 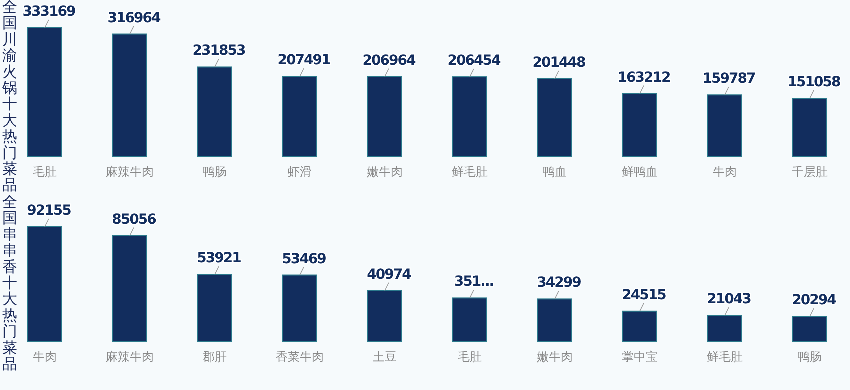 I want to click on data-label: 24515, so click(x=644, y=295).